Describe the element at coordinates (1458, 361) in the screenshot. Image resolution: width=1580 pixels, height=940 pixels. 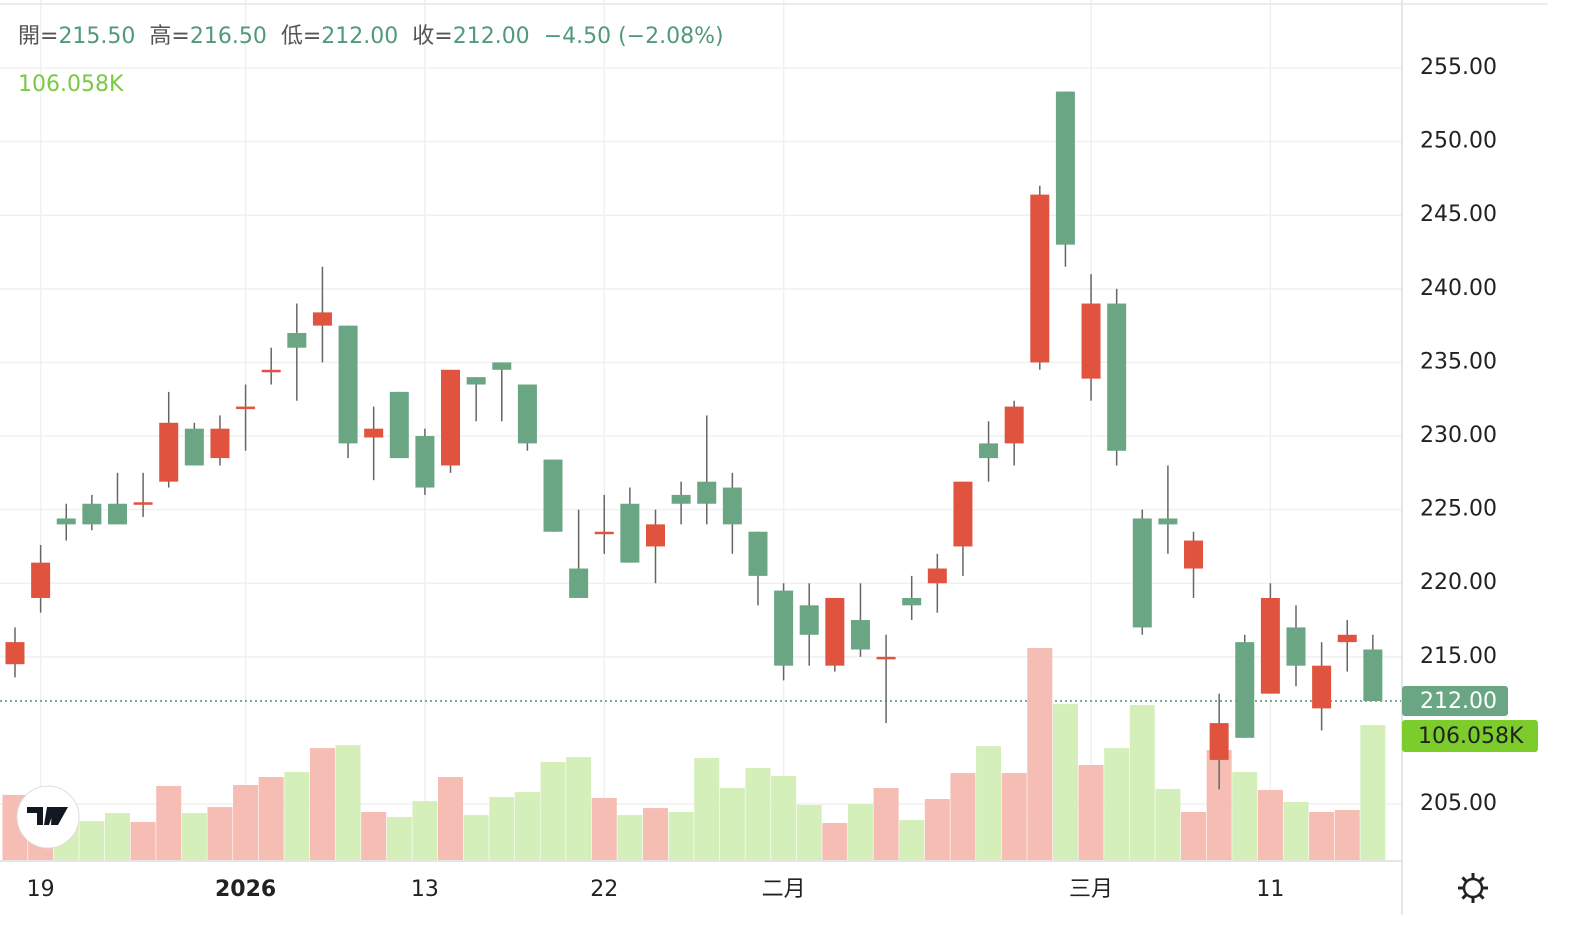
I see `y-tick-label: 235.00` at that location.